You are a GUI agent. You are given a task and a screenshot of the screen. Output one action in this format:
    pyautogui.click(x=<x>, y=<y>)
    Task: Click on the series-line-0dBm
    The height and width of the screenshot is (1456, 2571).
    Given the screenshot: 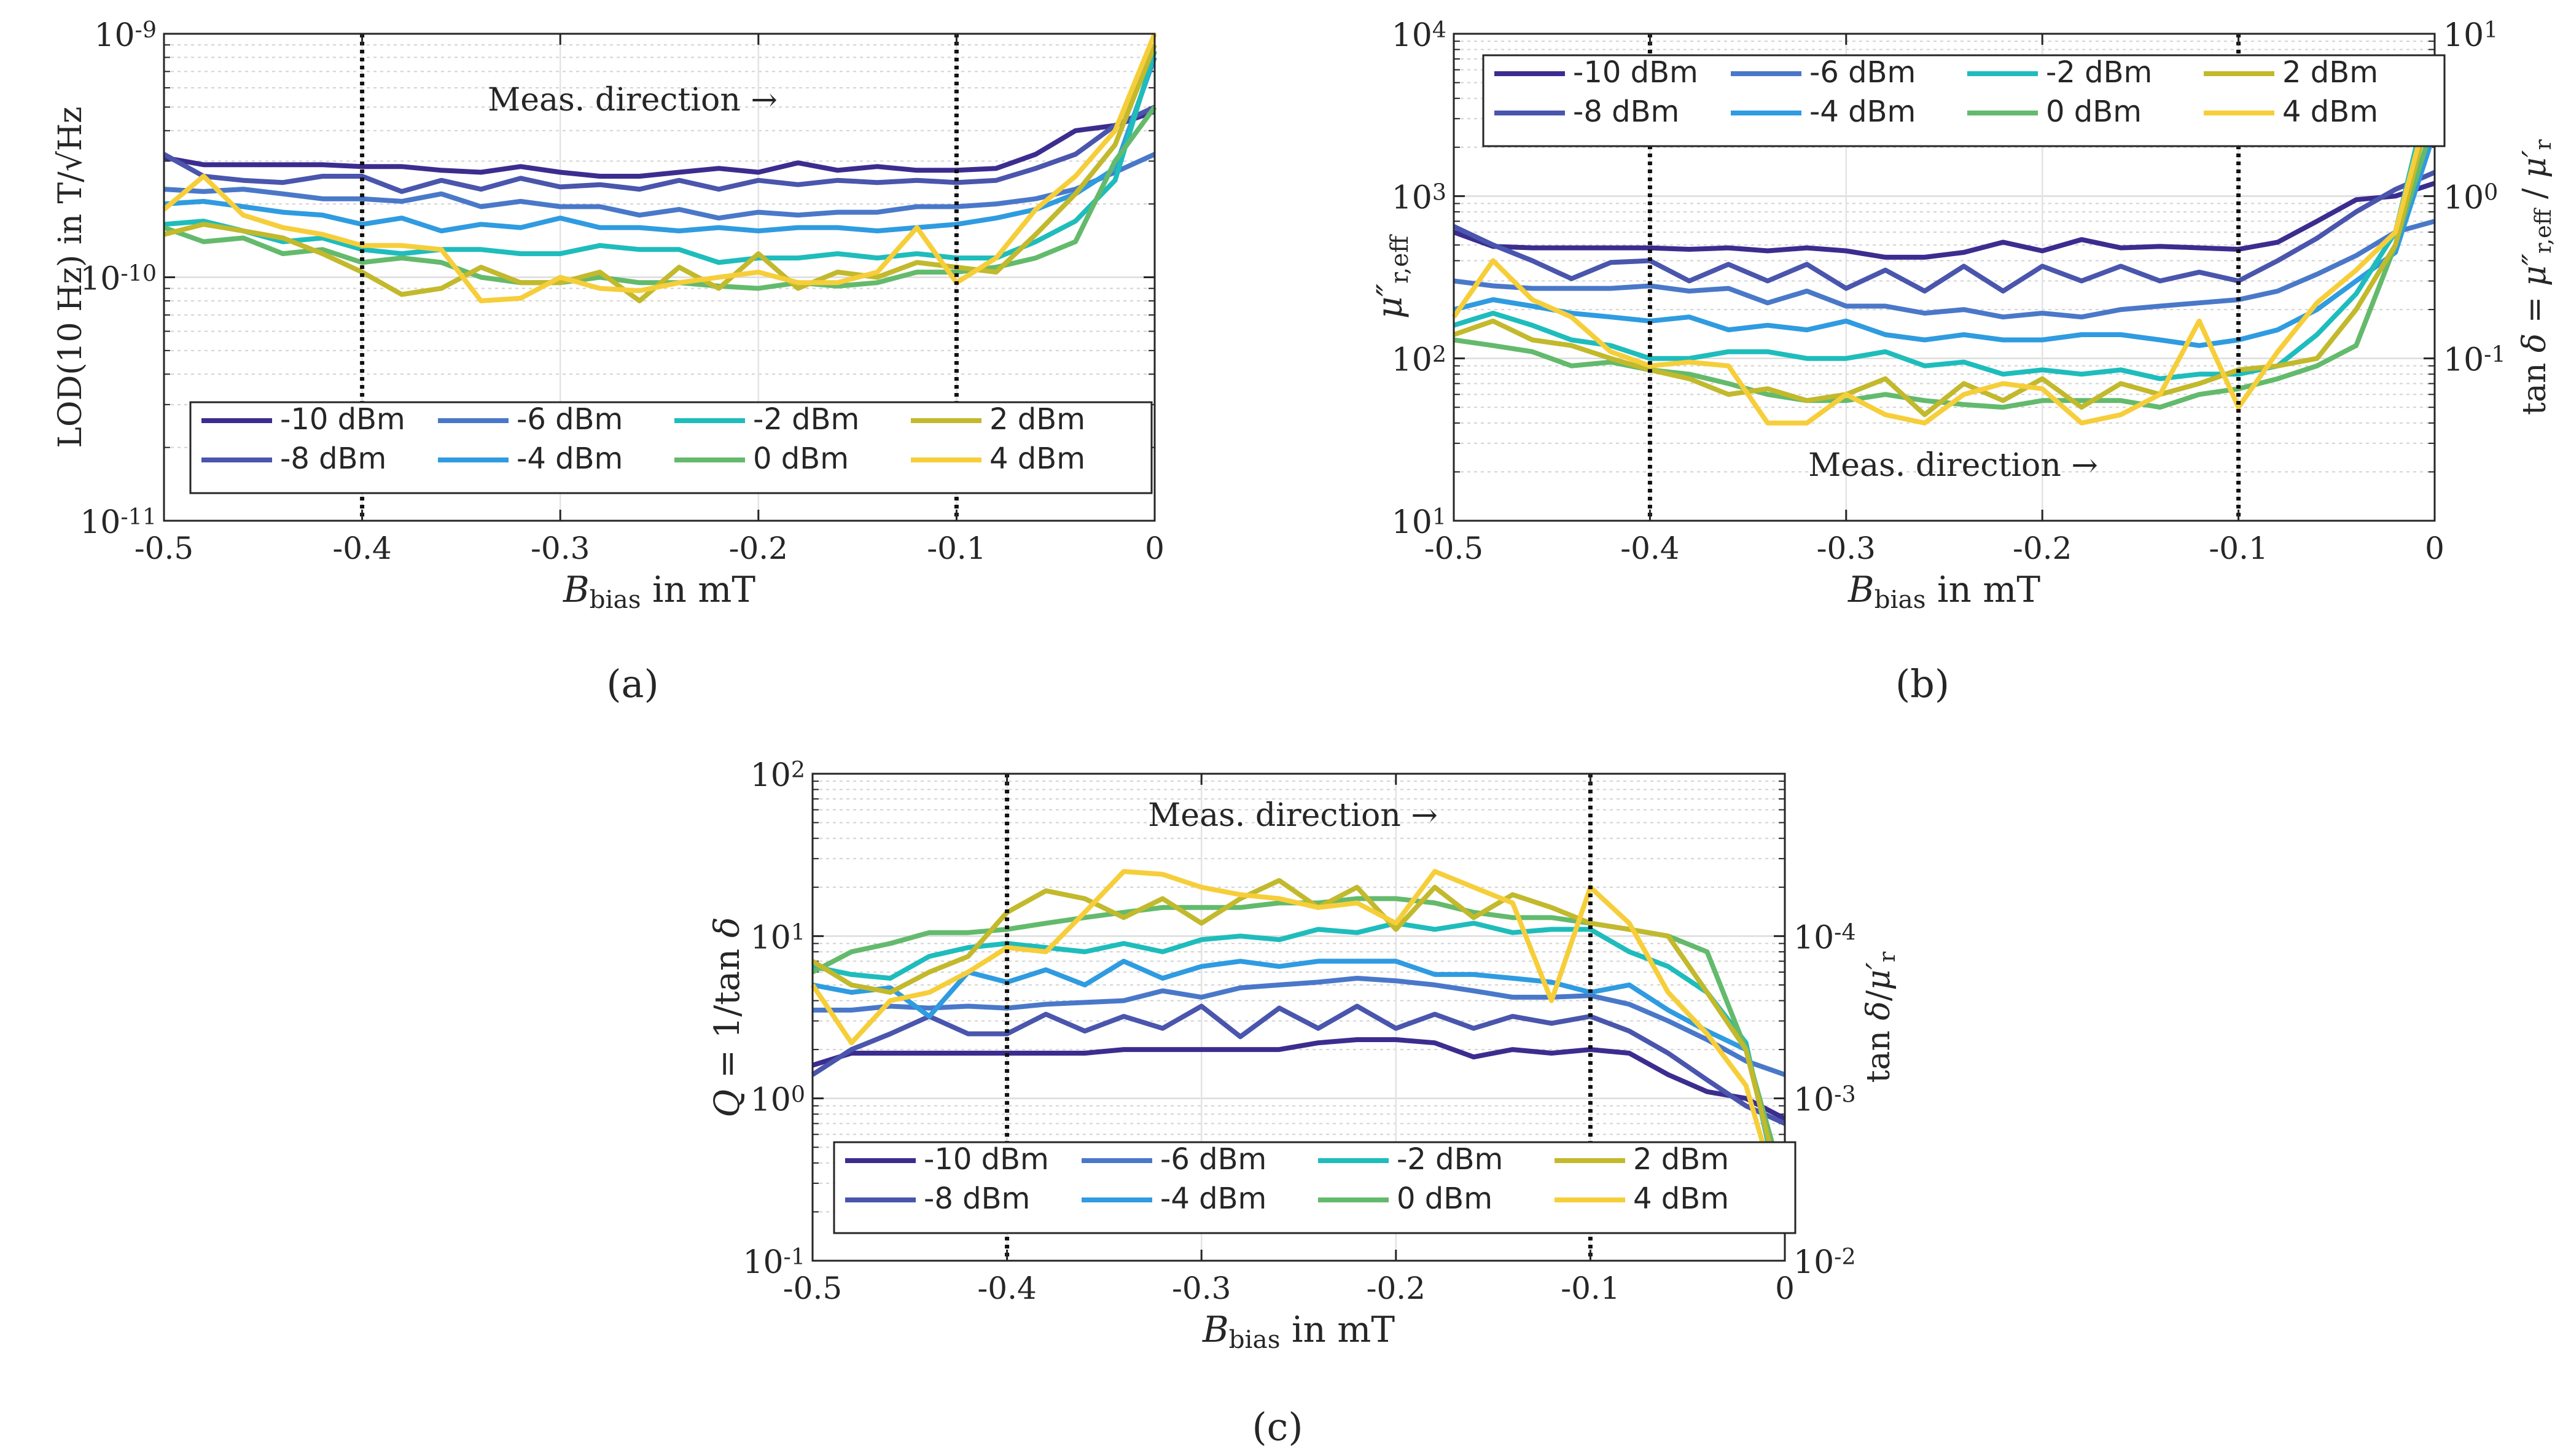 What is the action you would take?
    pyautogui.click(x=1945, y=264)
    